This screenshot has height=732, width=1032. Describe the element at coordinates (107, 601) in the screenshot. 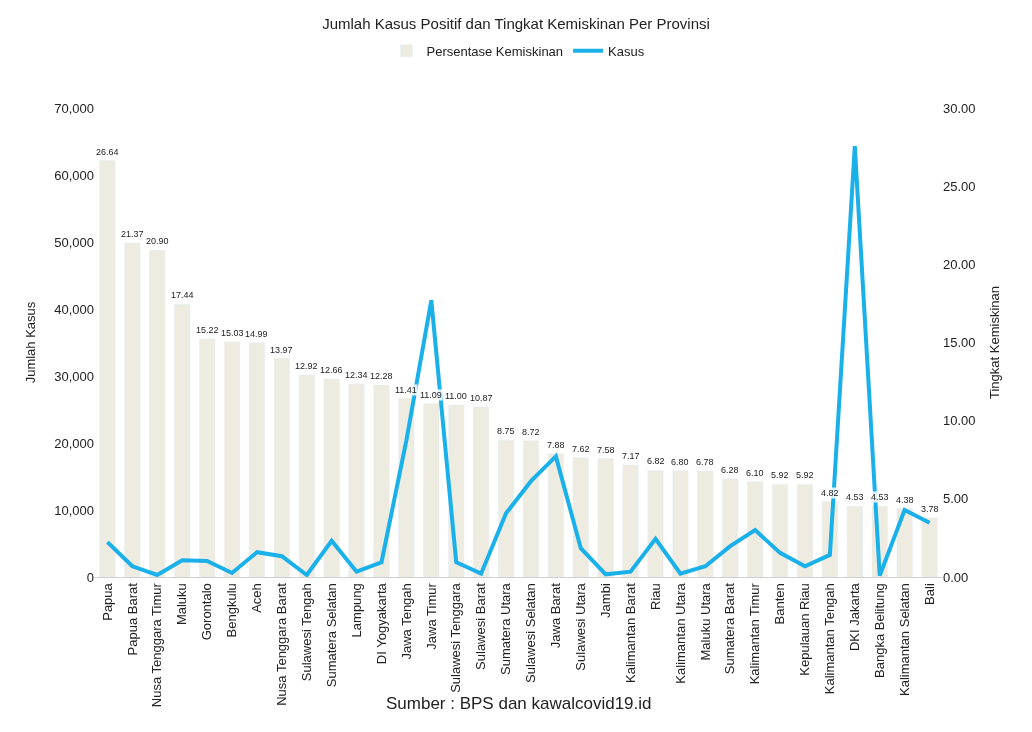

I see `x-tick-label: Papua` at that location.